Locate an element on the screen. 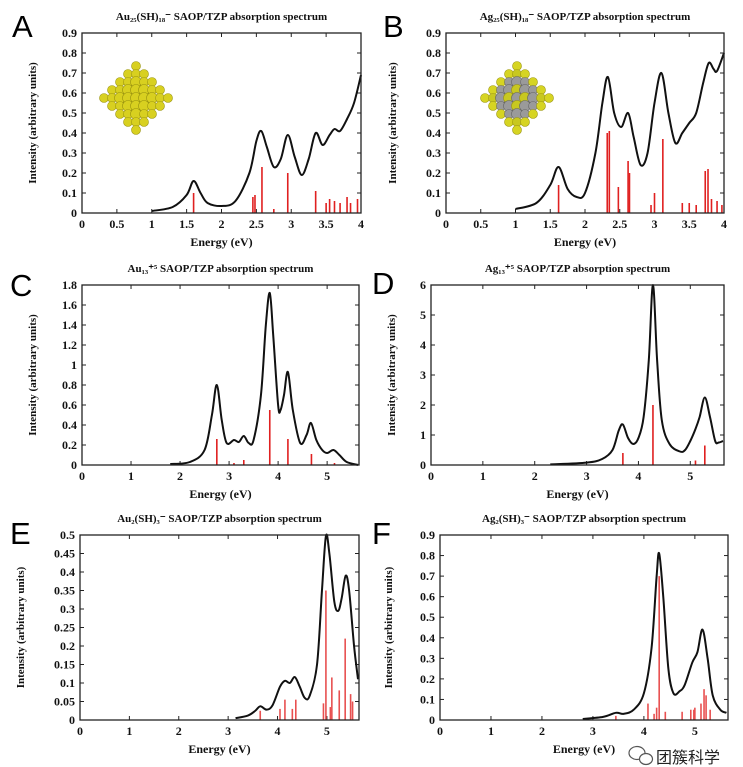  chart-title: Ag₂(SH)₃⁻ SAOP/TZP absorption spectrum is located at coordinates (584, 519).